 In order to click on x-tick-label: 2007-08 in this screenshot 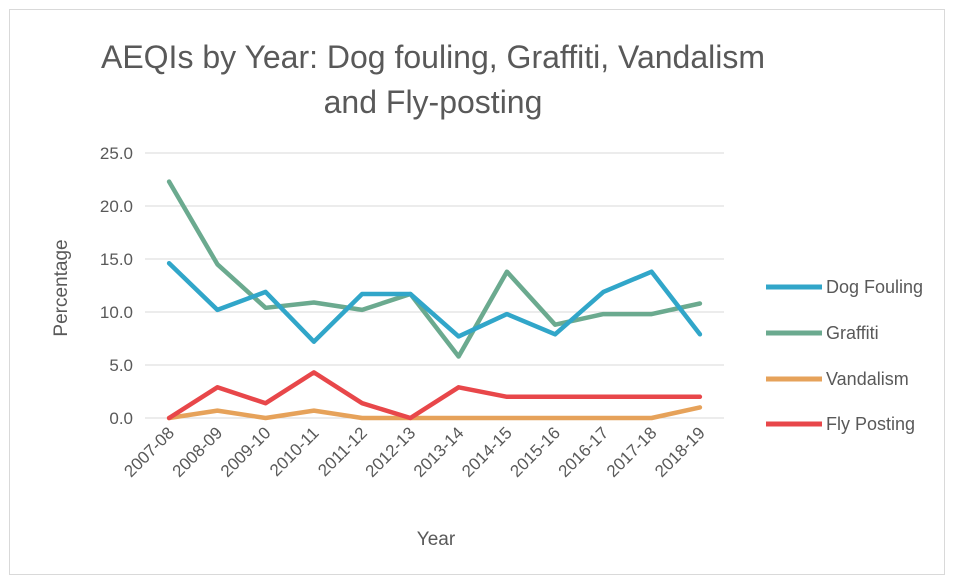, I will do `click(149, 452)`.